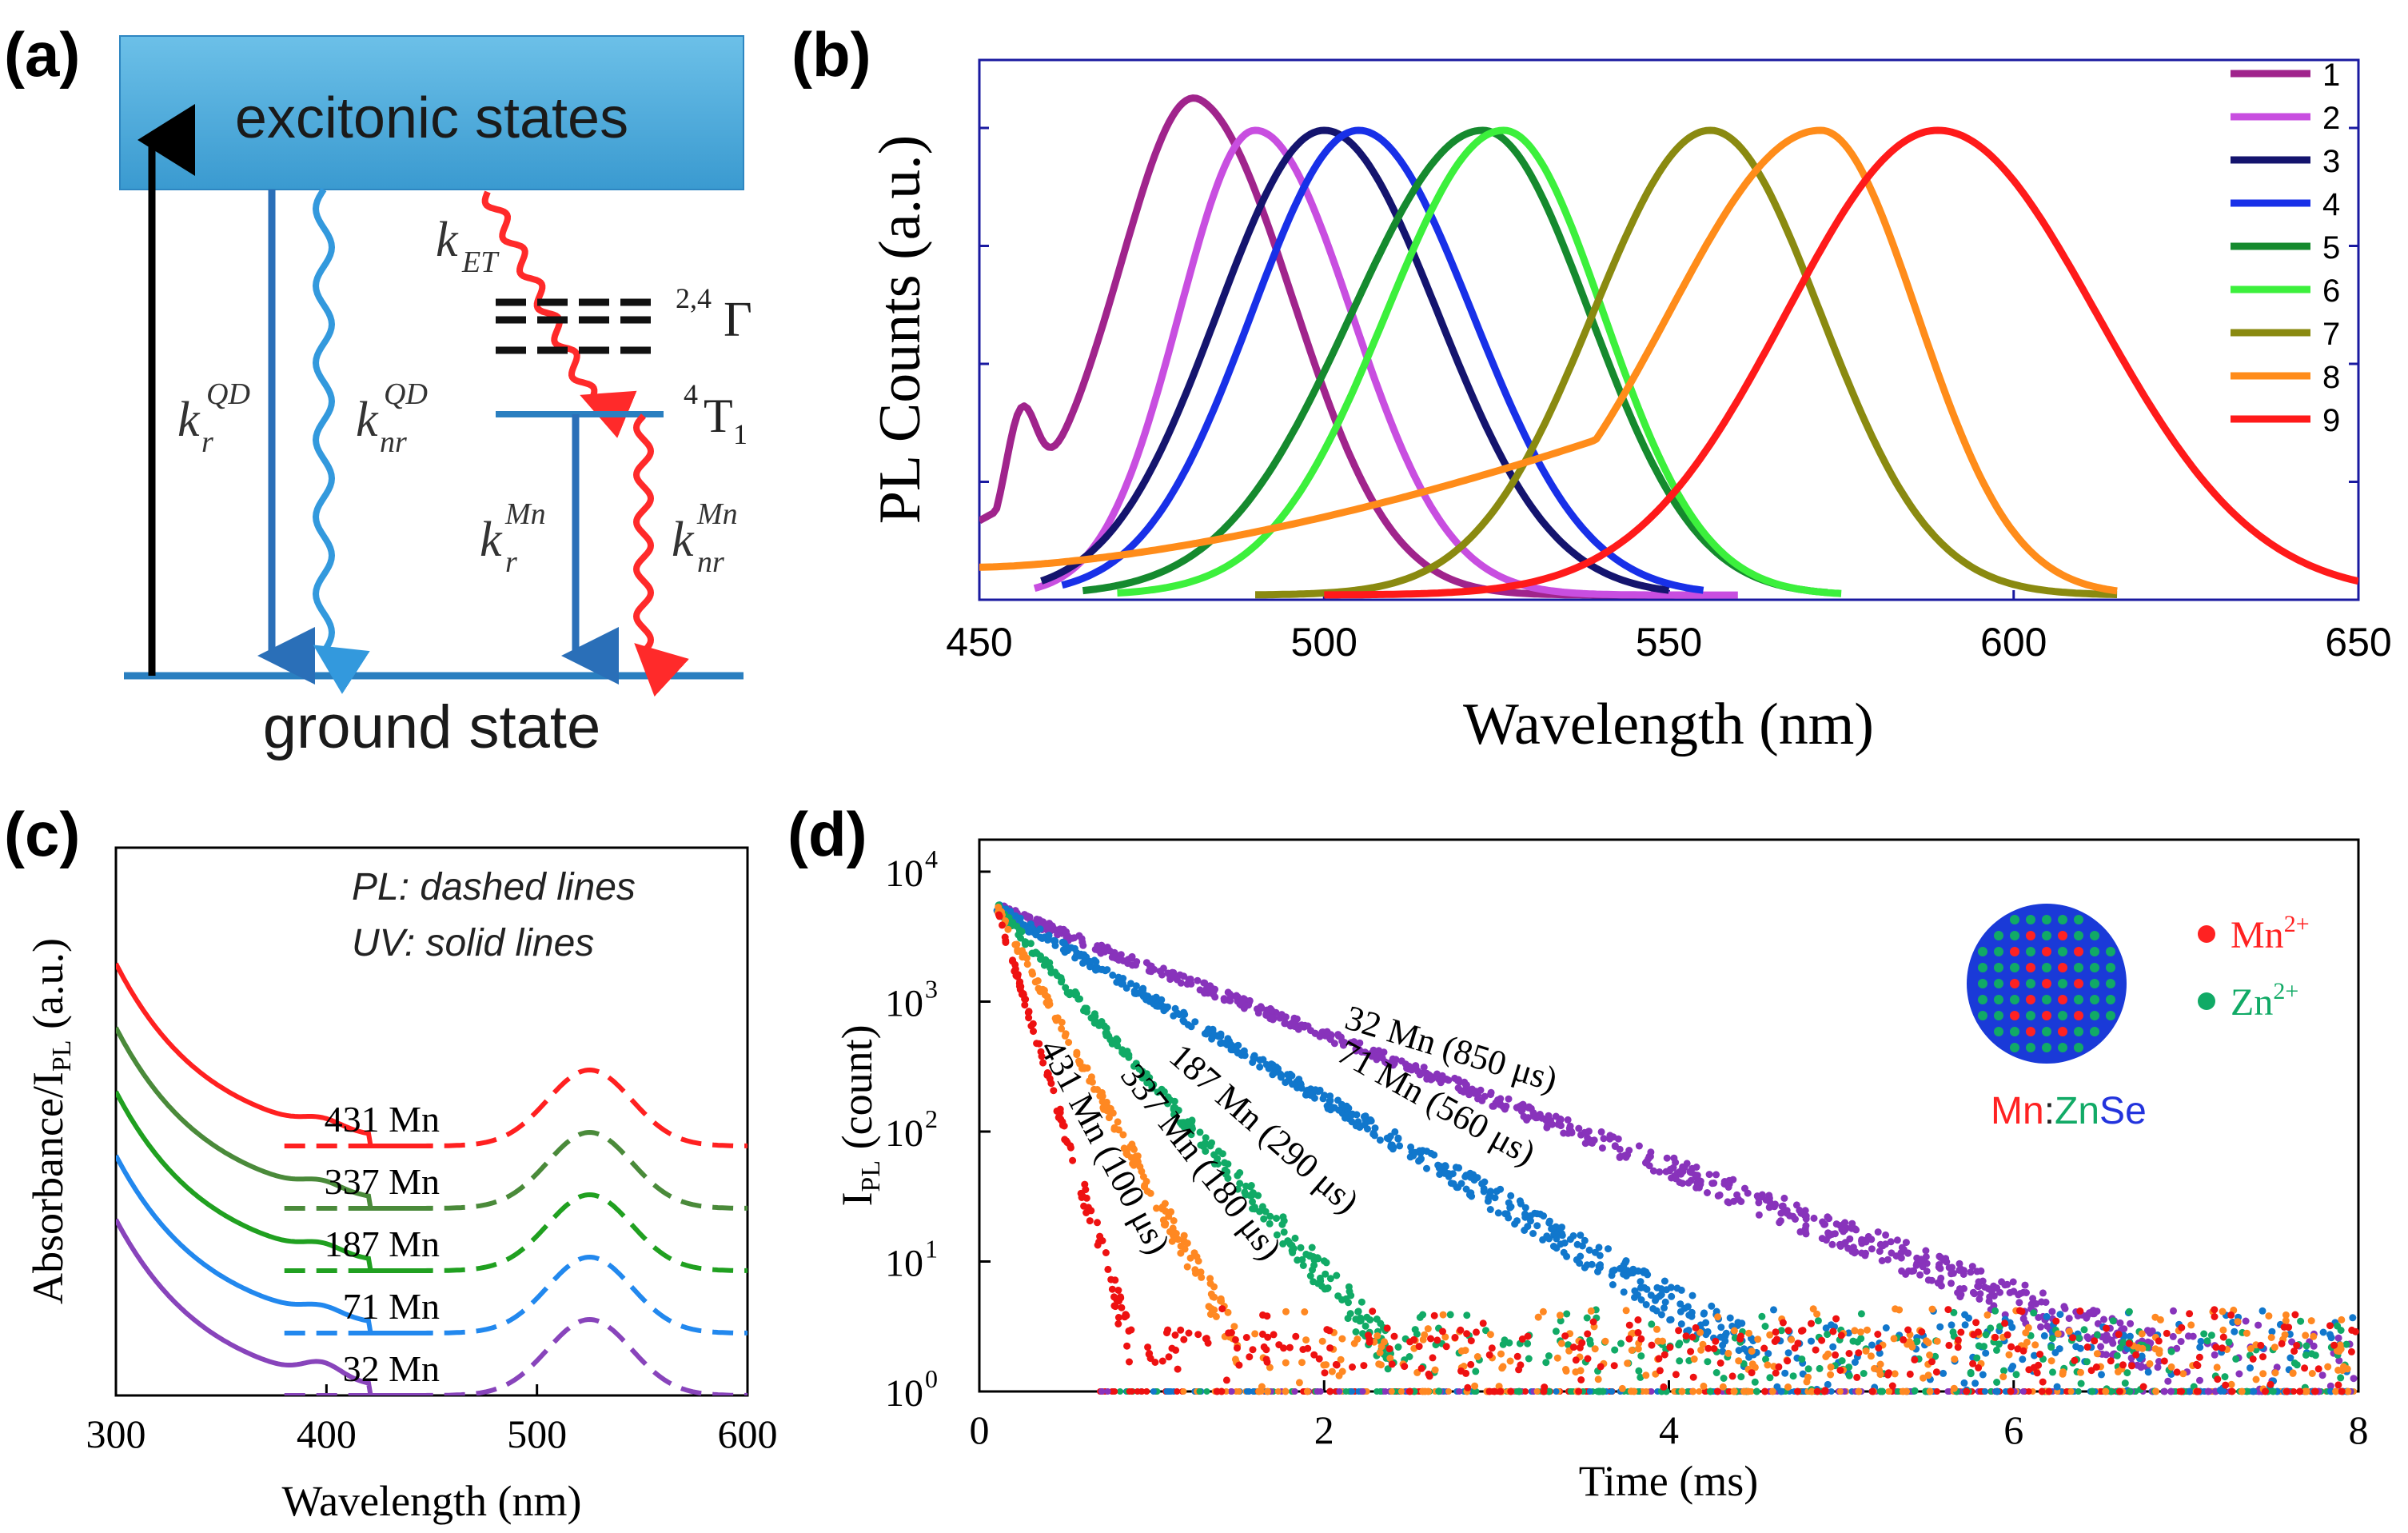 This screenshot has height=1533, width=2408. Describe the element at coordinates (516, 1107) in the screenshot. I see `pl-line-431-Mn` at that location.